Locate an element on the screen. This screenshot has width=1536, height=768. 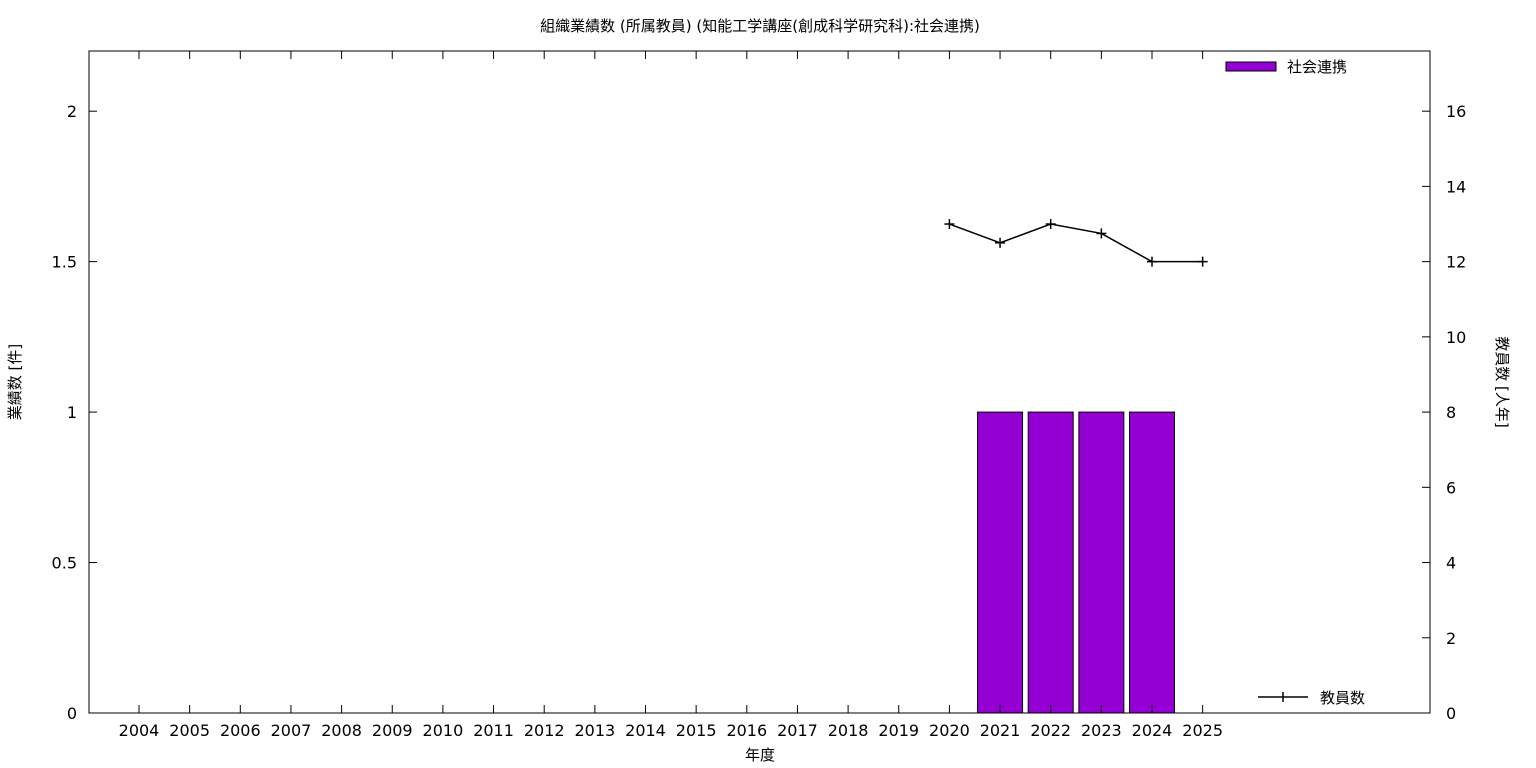
x-tick-label: 2006 is located at coordinates (240, 730).